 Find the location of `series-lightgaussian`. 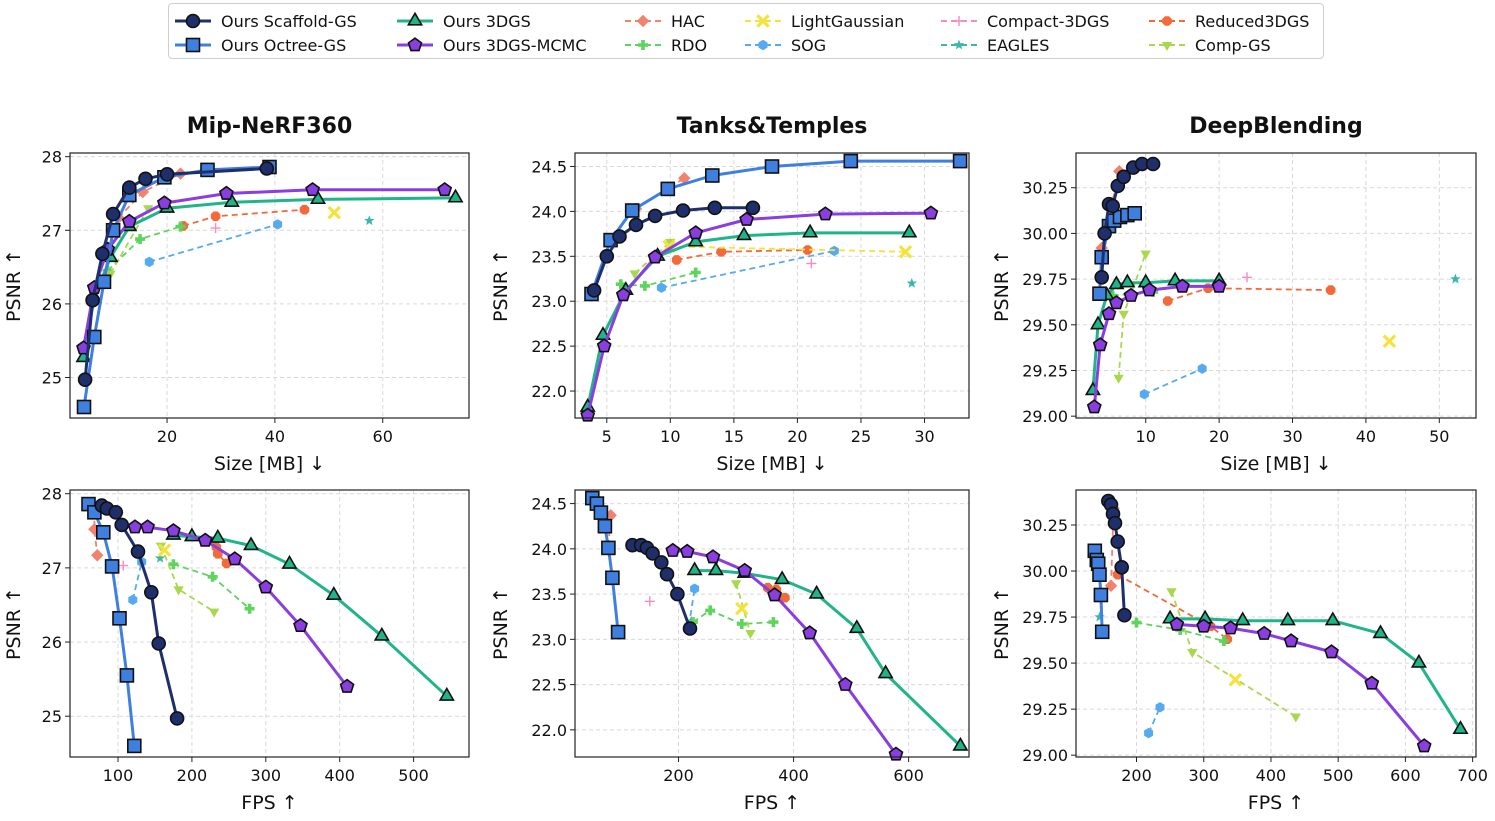

series-lightgaussian is located at coordinates (742, 608).